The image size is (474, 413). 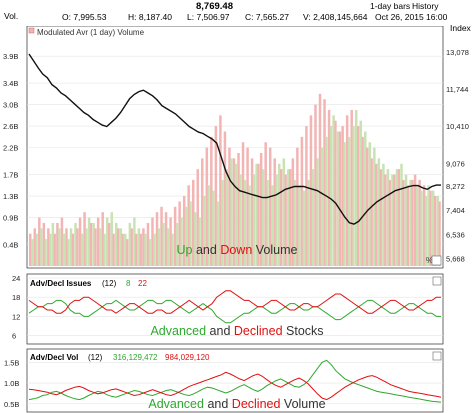 What do you see at coordinates (142, 283) in the screenshot?
I see `issues-decl-value: 22` at bounding box center [142, 283].